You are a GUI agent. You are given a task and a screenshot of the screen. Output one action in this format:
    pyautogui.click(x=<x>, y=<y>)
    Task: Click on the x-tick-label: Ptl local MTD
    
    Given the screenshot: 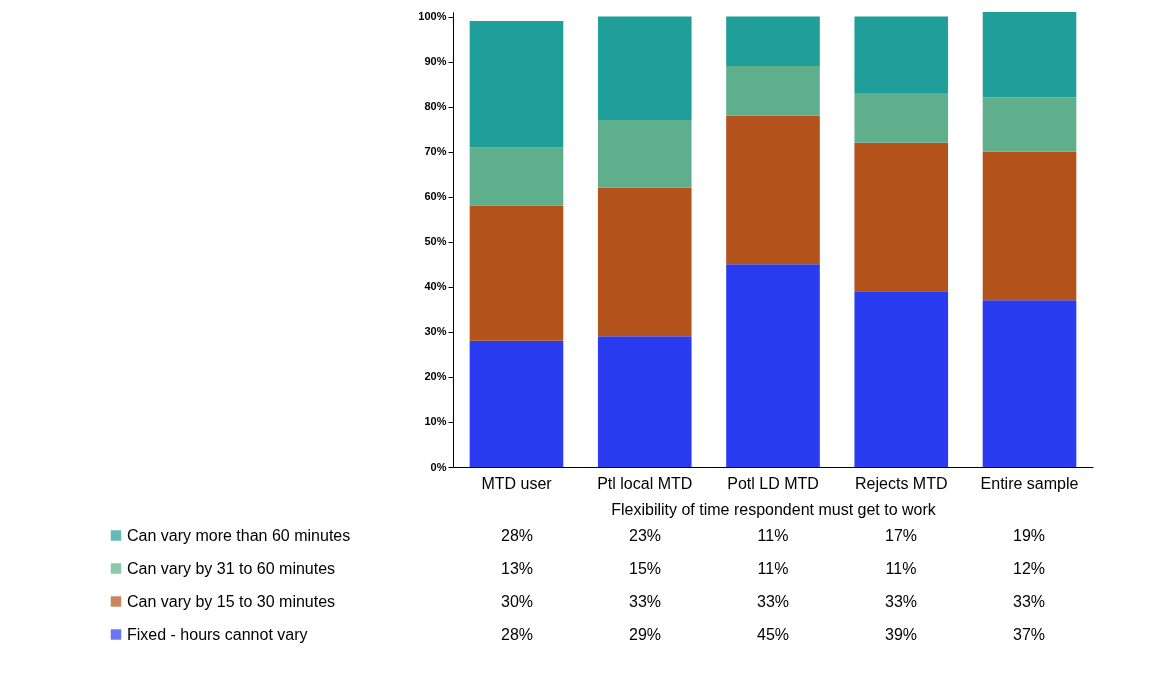 What is the action you would take?
    pyautogui.click(x=645, y=483)
    